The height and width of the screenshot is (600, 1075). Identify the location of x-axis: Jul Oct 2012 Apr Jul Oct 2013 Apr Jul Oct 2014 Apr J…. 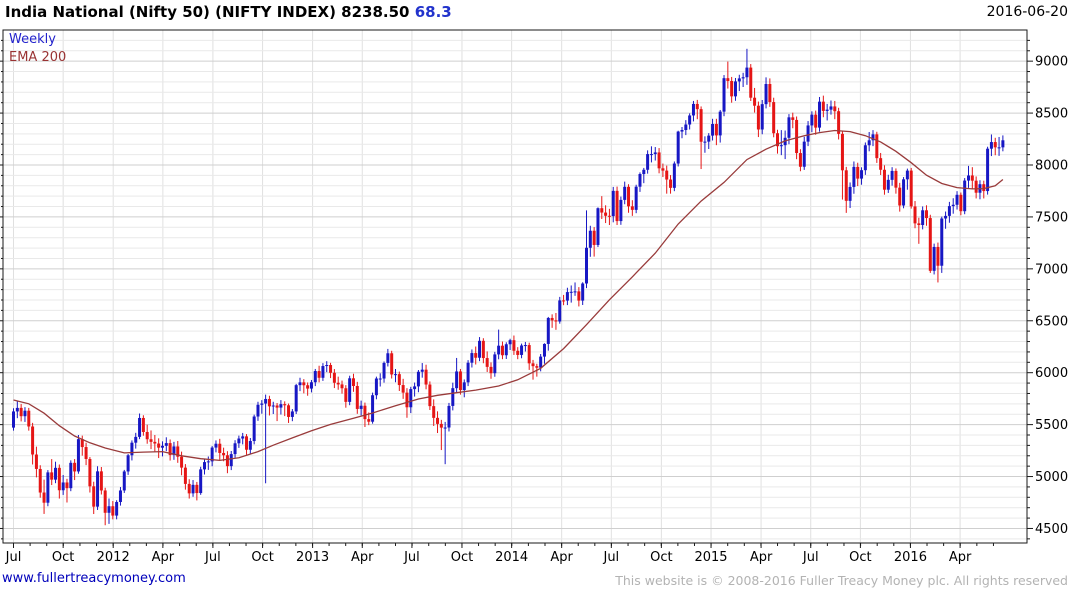
(499, 554).